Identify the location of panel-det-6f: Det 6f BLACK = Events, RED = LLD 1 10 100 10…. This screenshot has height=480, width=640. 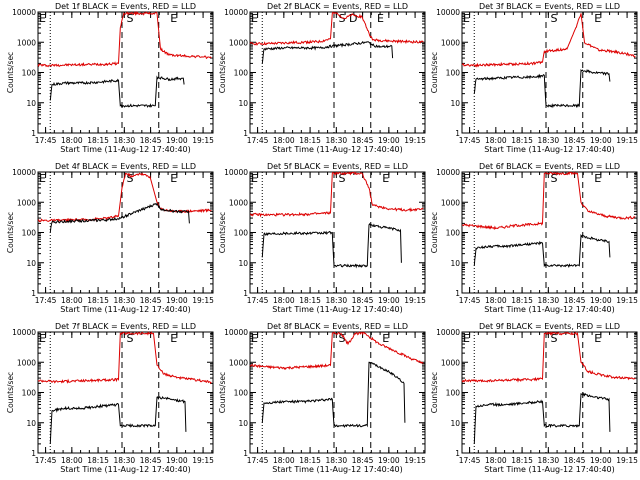
(534, 238).